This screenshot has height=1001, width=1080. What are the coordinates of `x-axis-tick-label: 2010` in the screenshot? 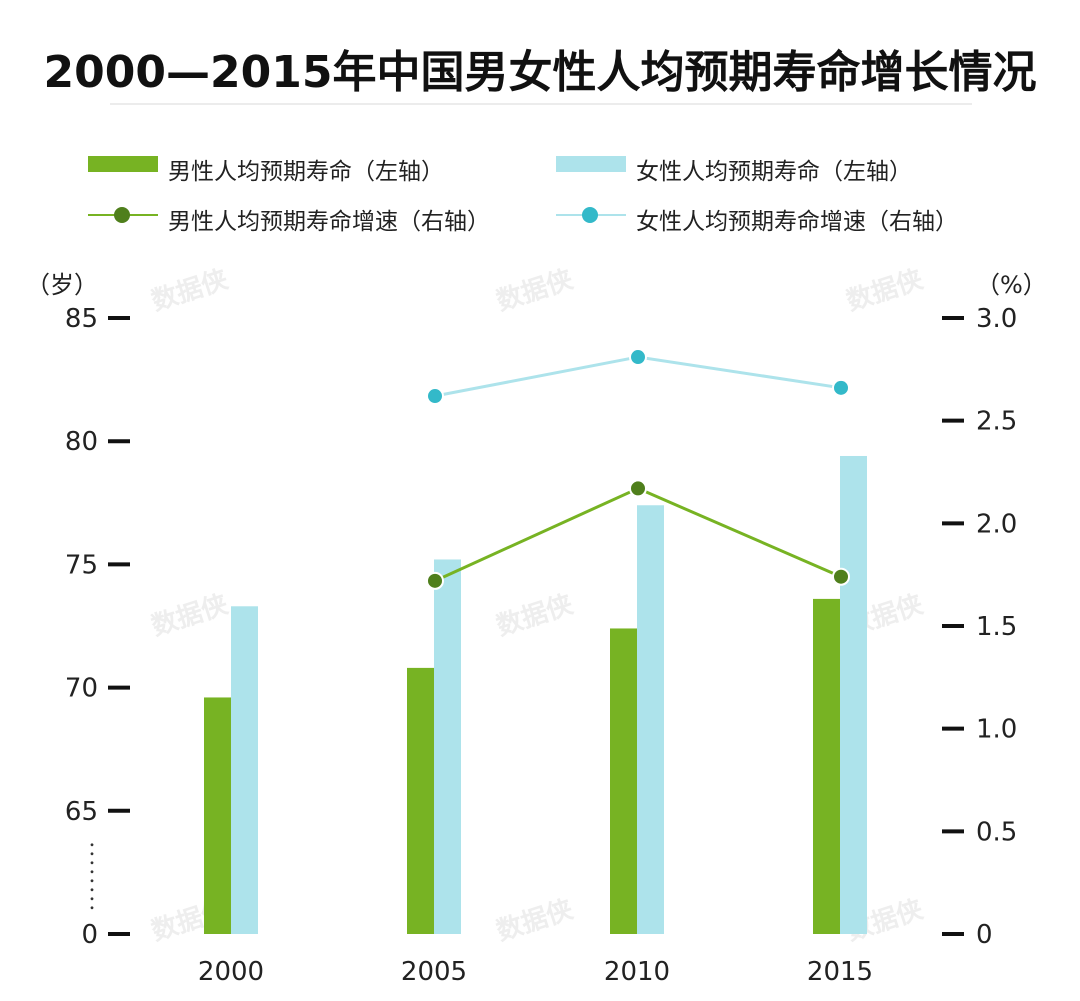 It's located at (637, 972).